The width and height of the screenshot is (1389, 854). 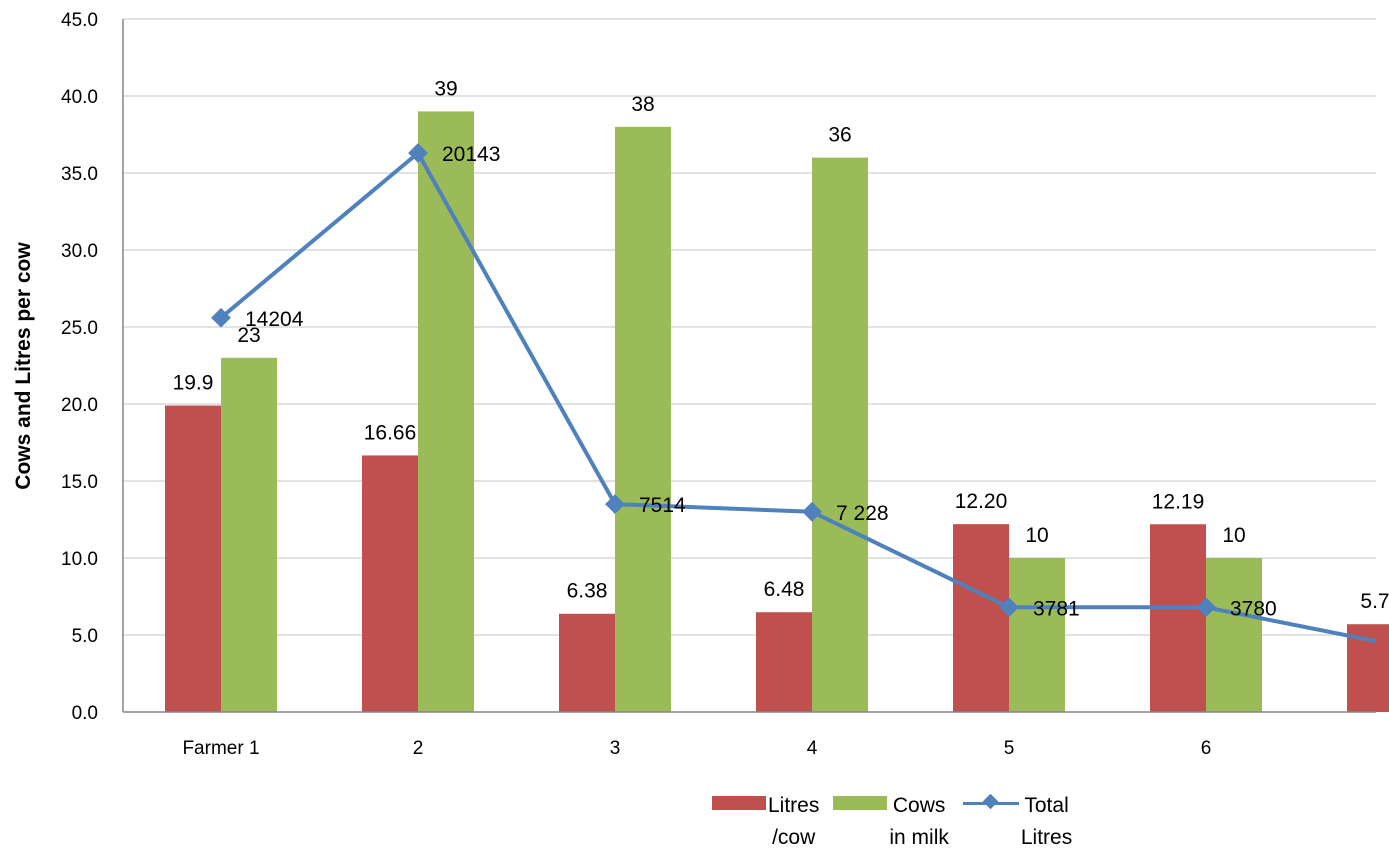 What do you see at coordinates (193, 383) in the screenshot?
I see `data-label-litres-per-cow: 19.9` at bounding box center [193, 383].